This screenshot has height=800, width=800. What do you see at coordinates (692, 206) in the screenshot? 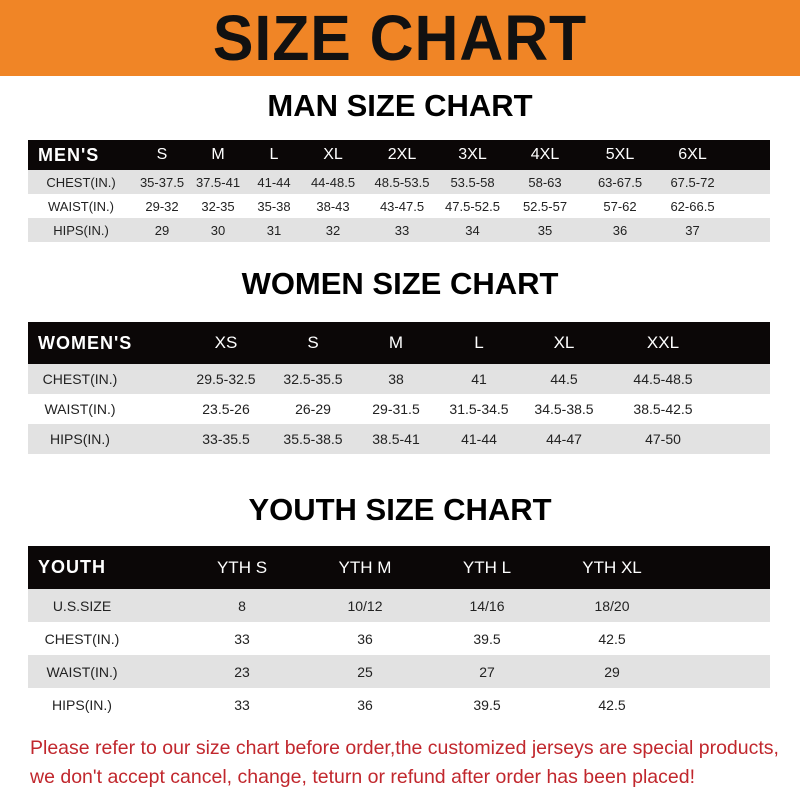
I see `table-cell: 62-66.5` at bounding box center [692, 206].